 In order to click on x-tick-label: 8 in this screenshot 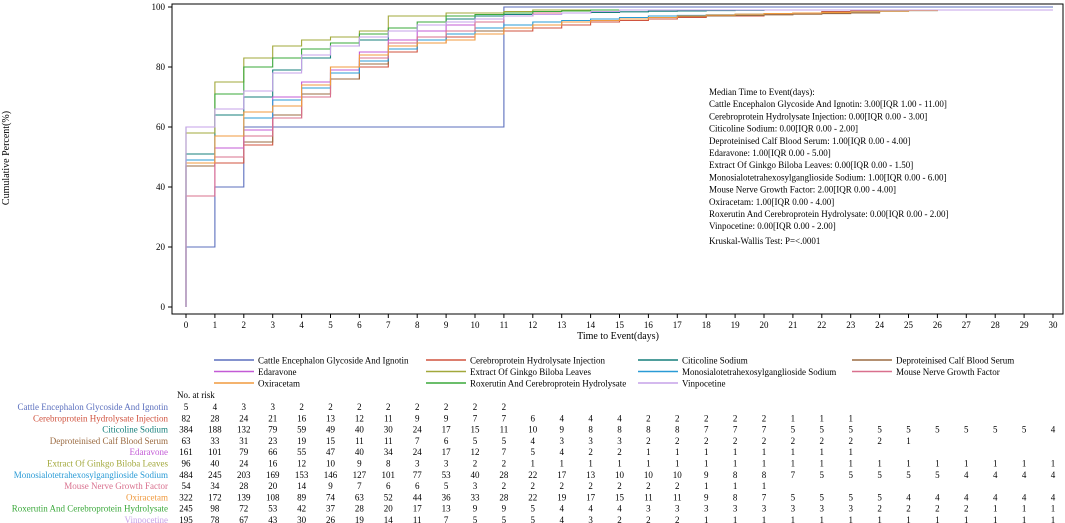, I will do `click(417, 325)`.